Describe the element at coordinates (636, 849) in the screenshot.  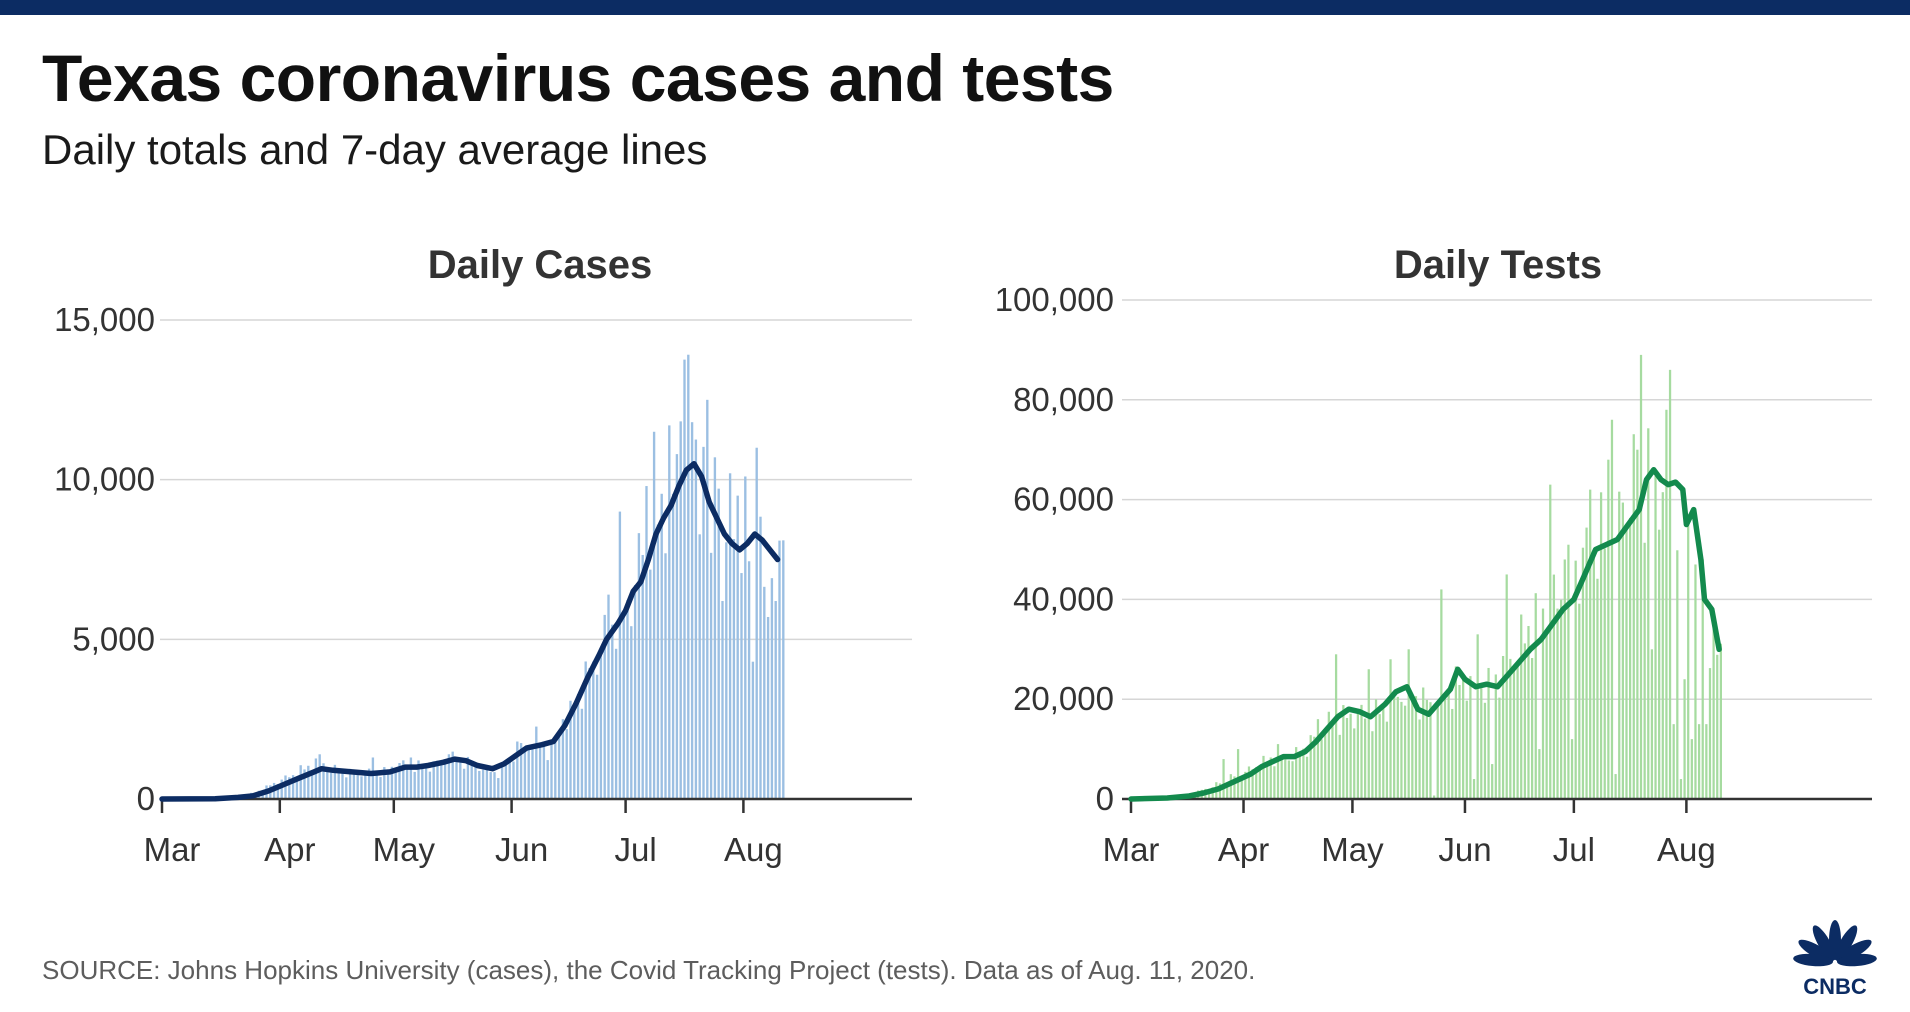
I see `cases-xtick-label: Jul` at that location.